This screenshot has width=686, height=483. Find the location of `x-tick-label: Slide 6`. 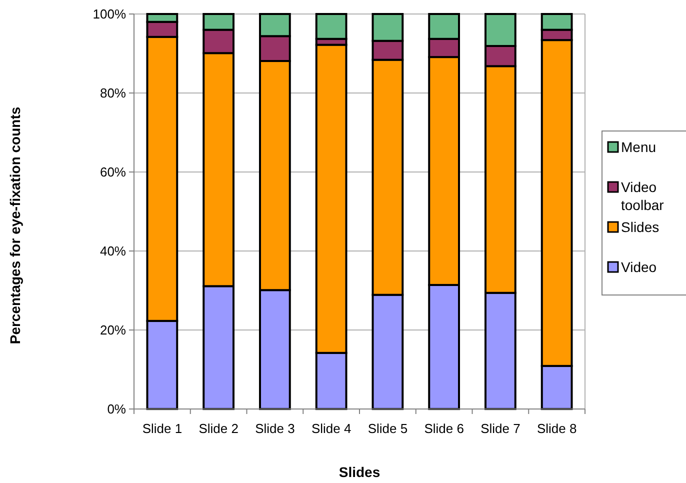

x-tick-label: Slide 6 is located at coordinates (444, 428).